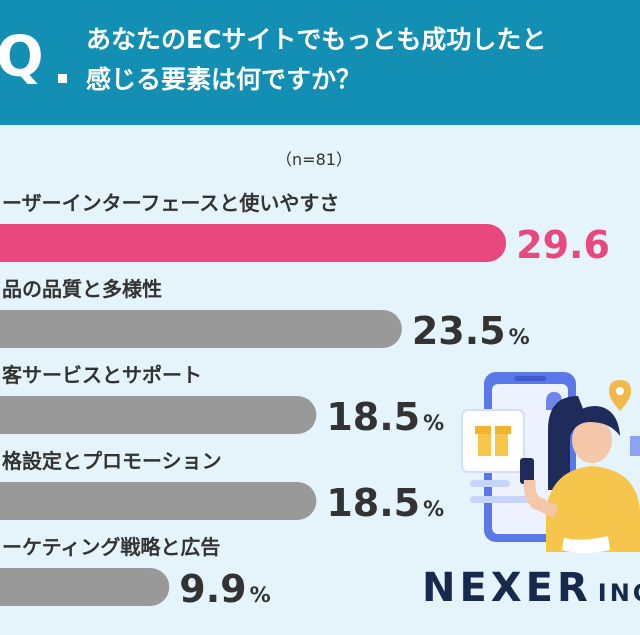  Describe the element at coordinates (507, 588) in the screenshot. I see `brand-name: NEXER` at that location.